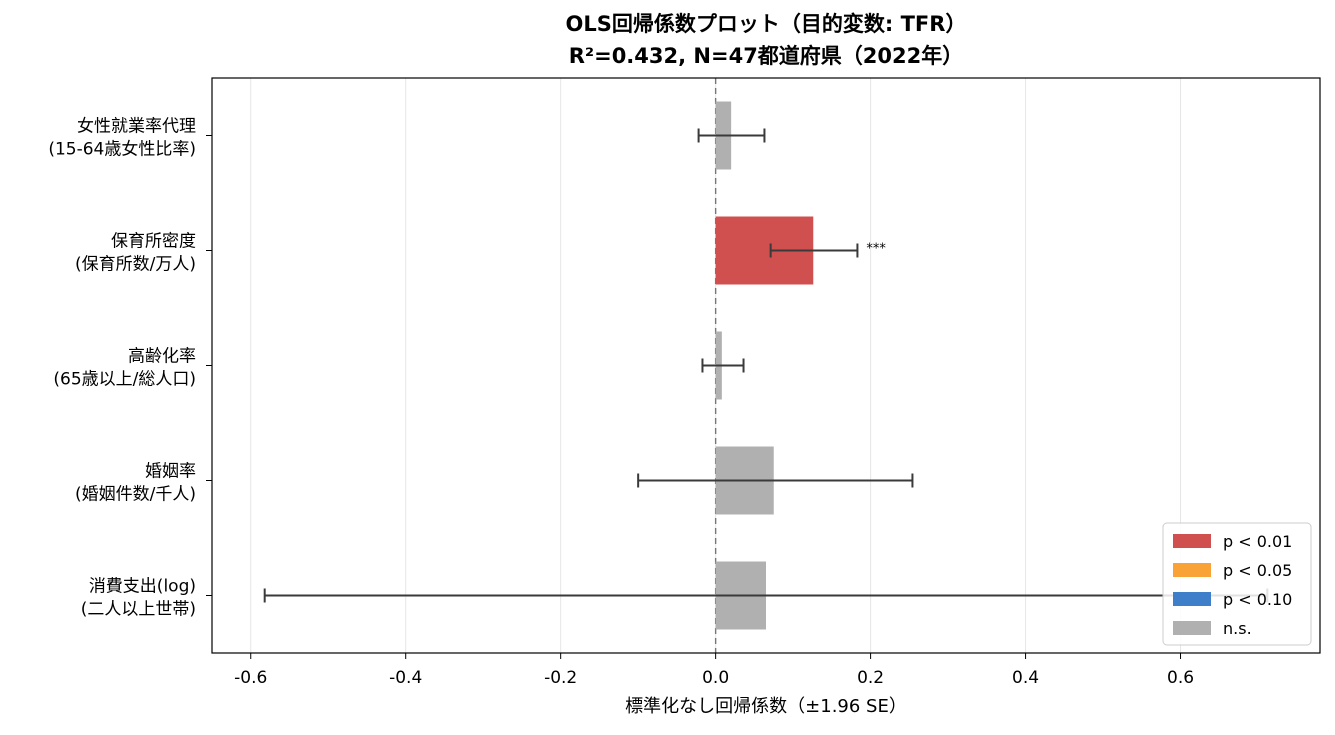  I want to click on y-tick-label-line: 消費支出(log), so click(142, 587).